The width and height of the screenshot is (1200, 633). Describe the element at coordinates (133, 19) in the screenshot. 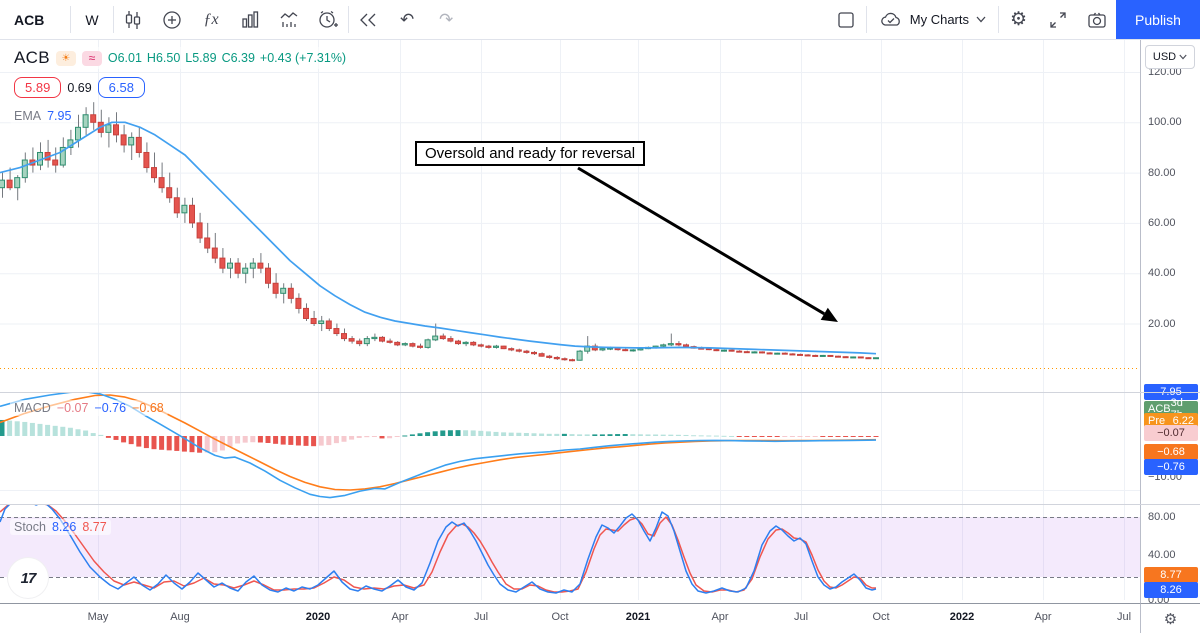

I see `chart-style-icon` at that location.